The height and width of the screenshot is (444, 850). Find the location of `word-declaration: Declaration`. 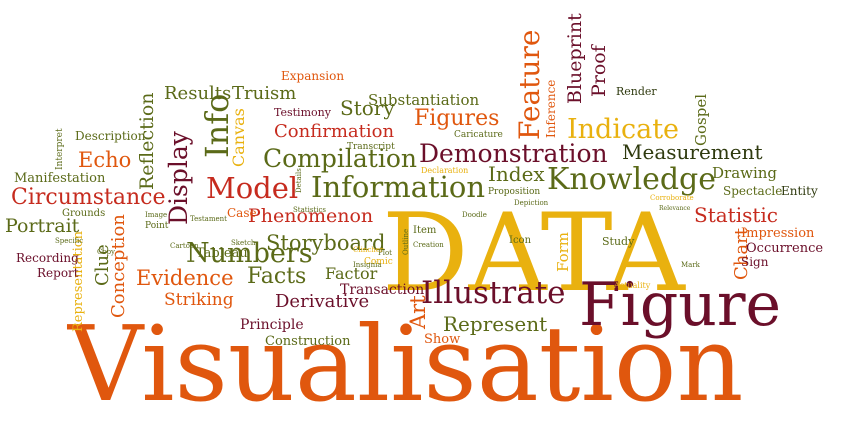

word-declaration: Declaration is located at coordinates (445, 170).